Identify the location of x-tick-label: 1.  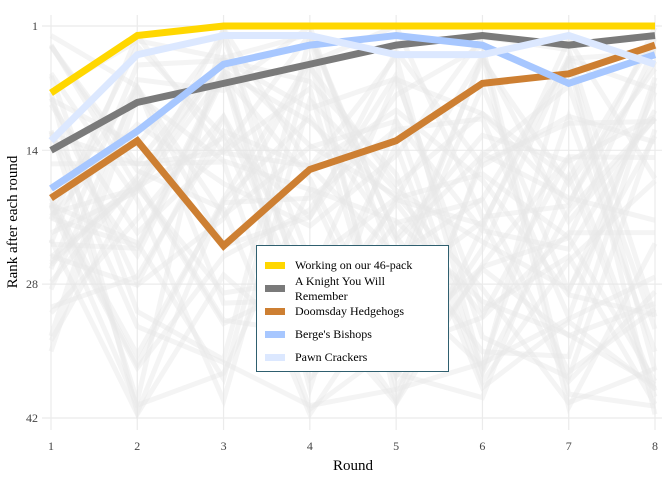
(51, 446).